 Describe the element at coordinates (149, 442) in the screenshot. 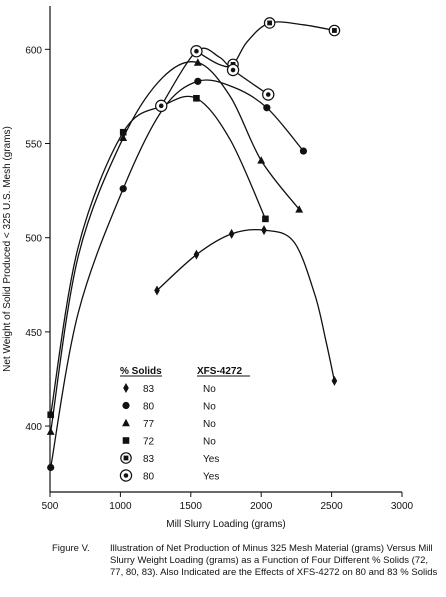

I see `legend-solids-value: 72` at that location.